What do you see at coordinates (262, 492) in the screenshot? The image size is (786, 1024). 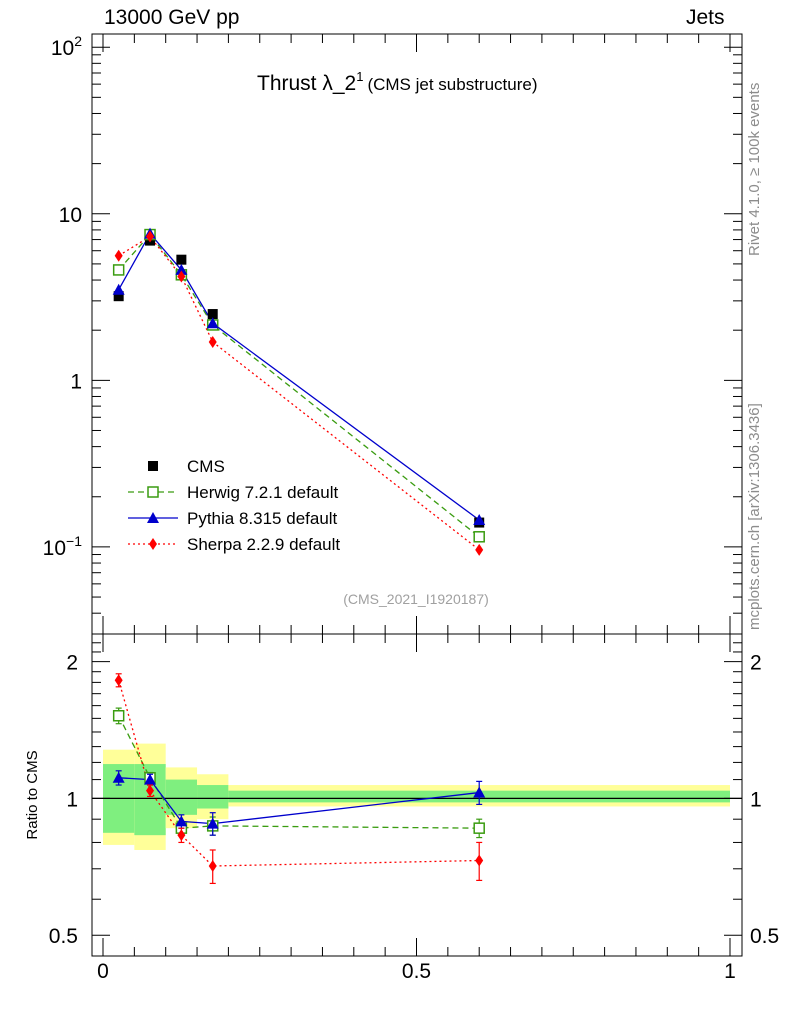 I see `herwig-legend-label: Herwig 7.2.1 default` at bounding box center [262, 492].